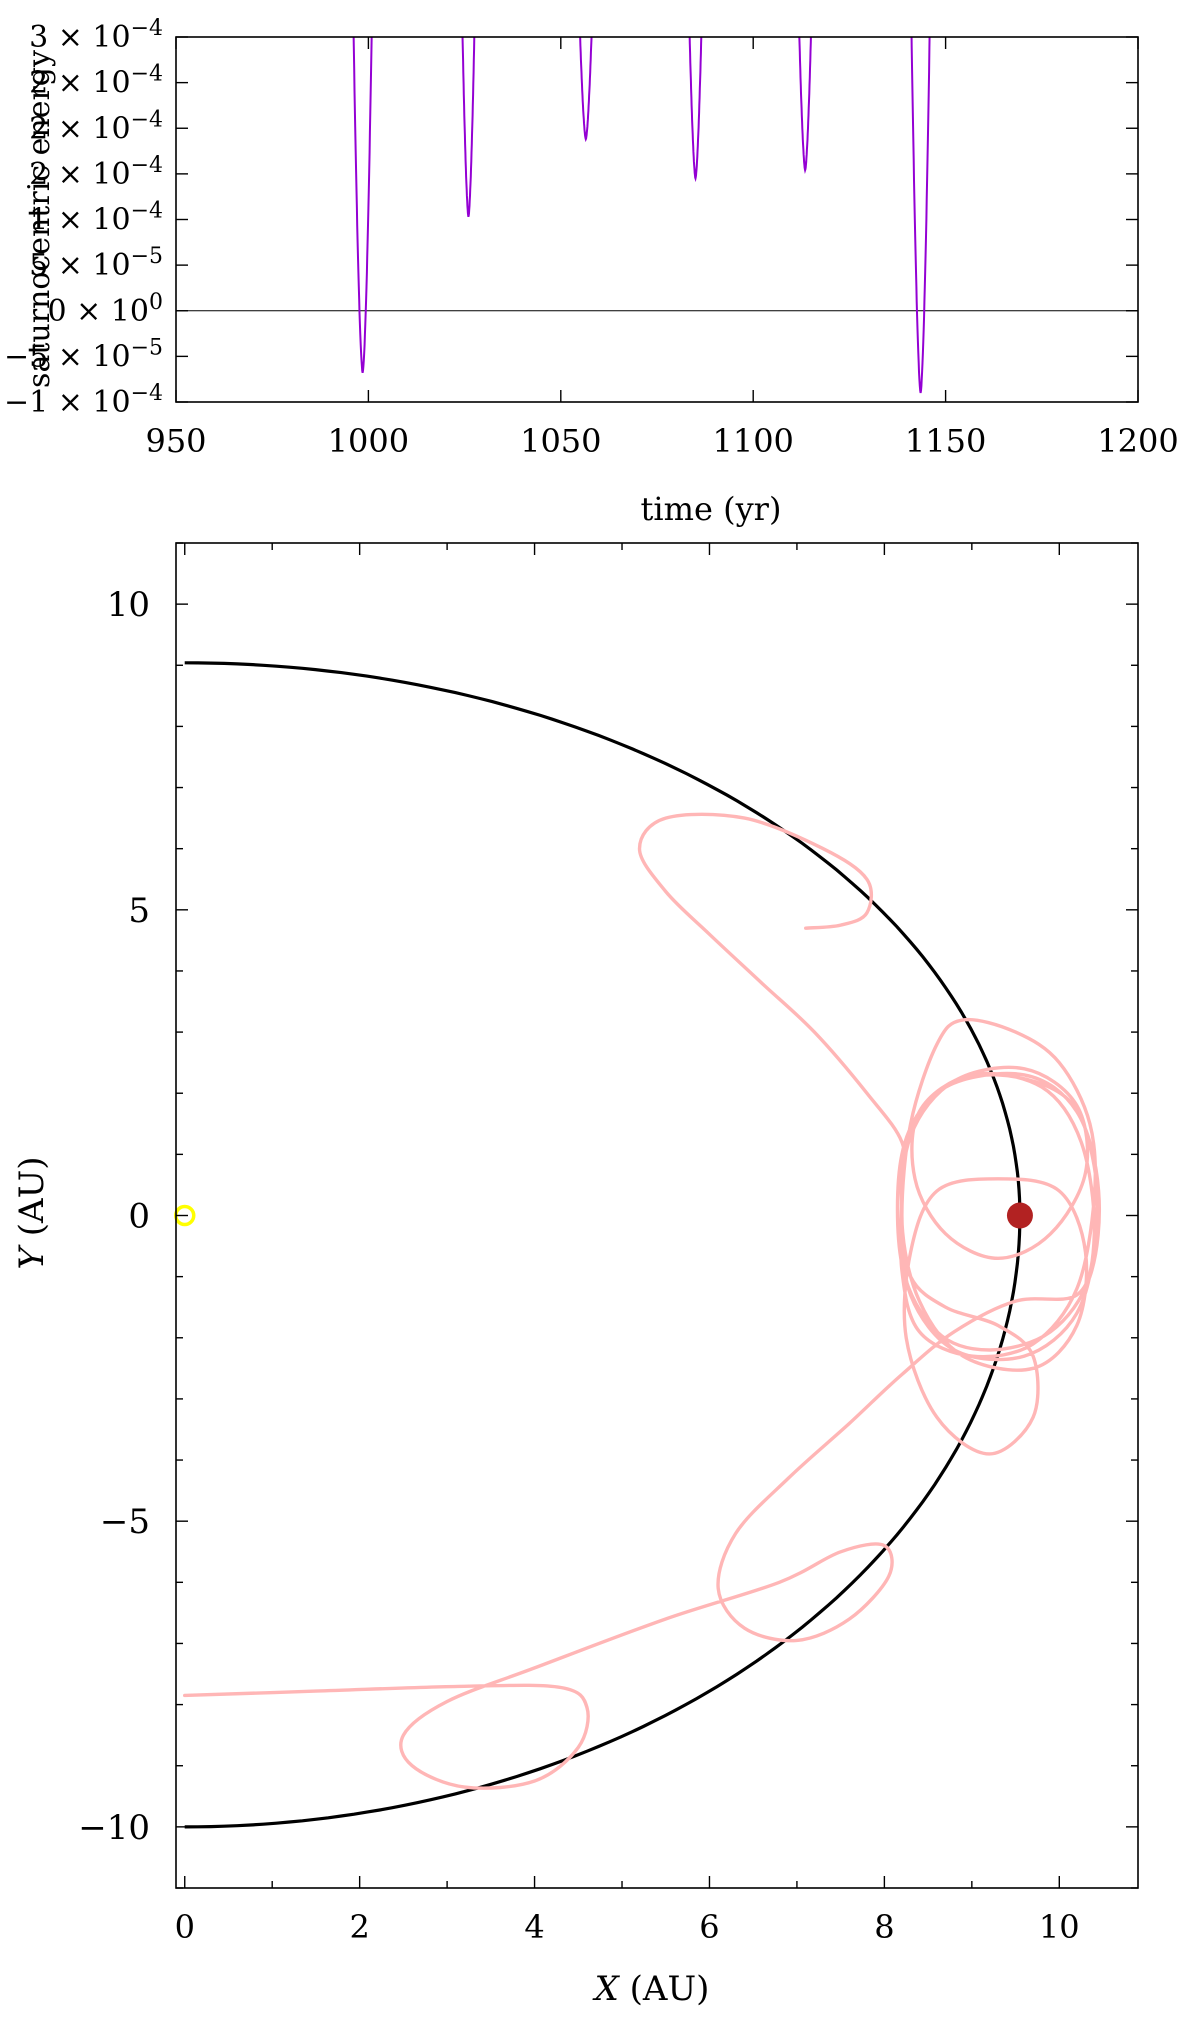 The width and height of the screenshot is (1200, 2024). I want to click on orbit-x-tick-label: 0, so click(185, 1927).